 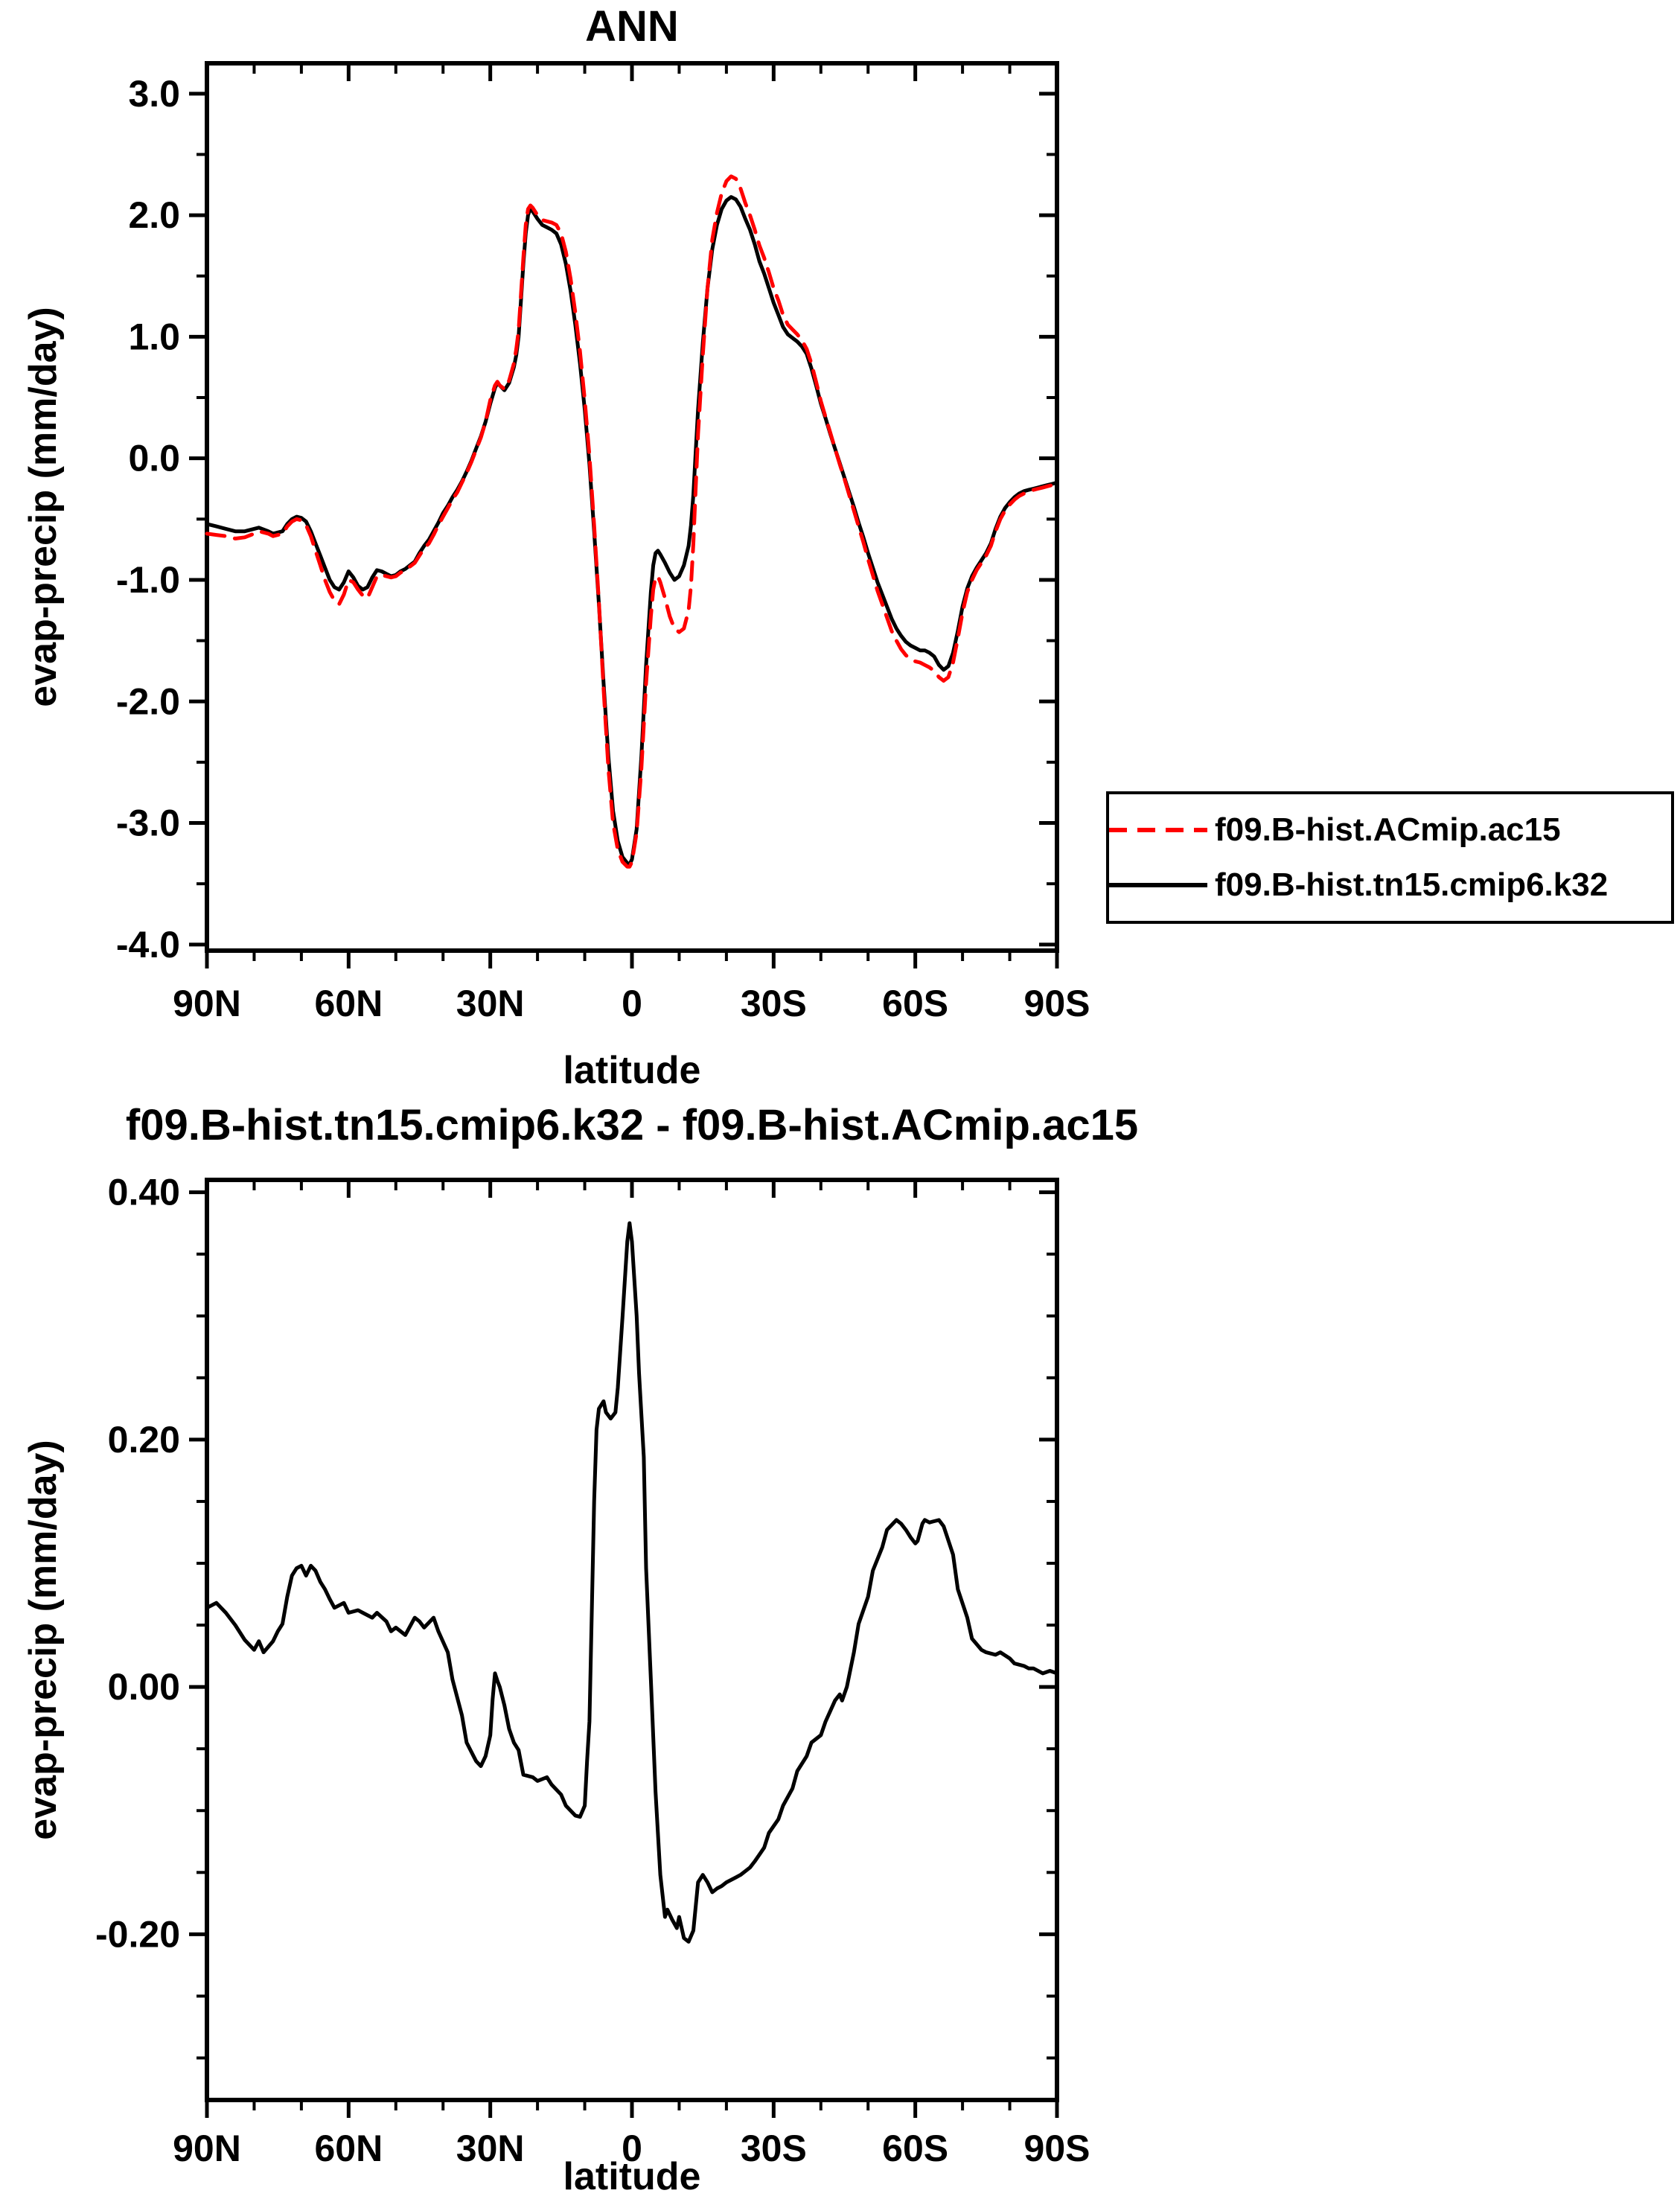 I want to click on top-chart-y-axis-label: evap-precip (mm/day), so click(x=43, y=507).